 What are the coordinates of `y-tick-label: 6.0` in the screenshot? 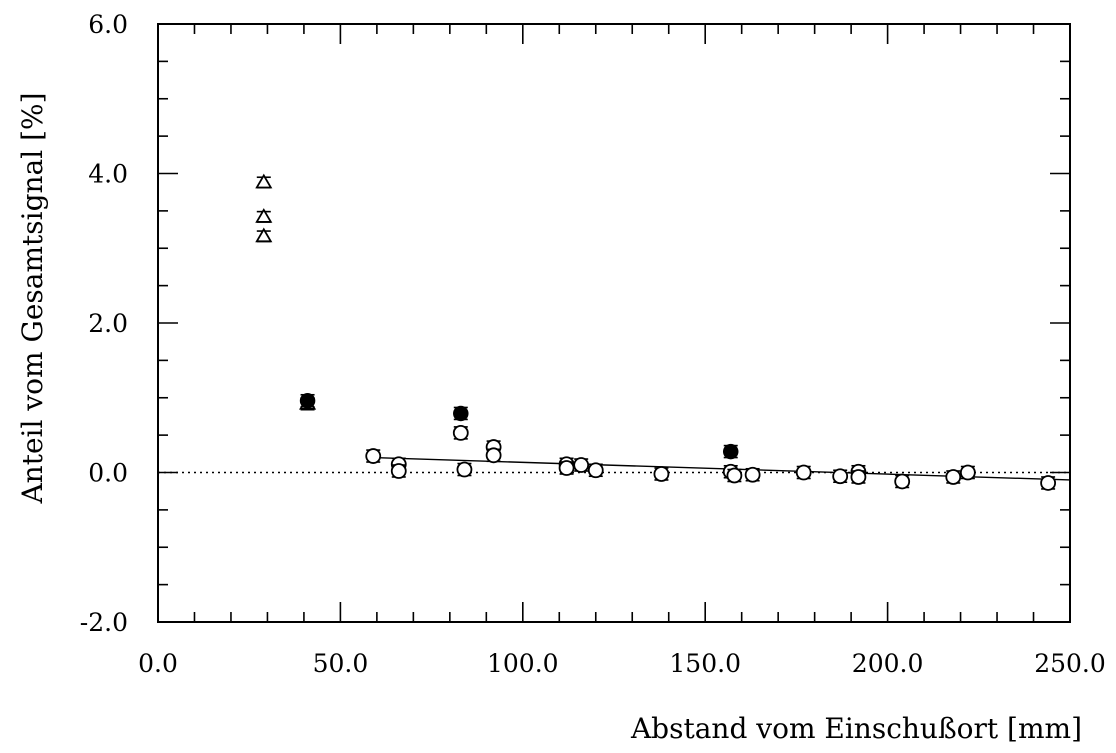 It's located at (108, 24).